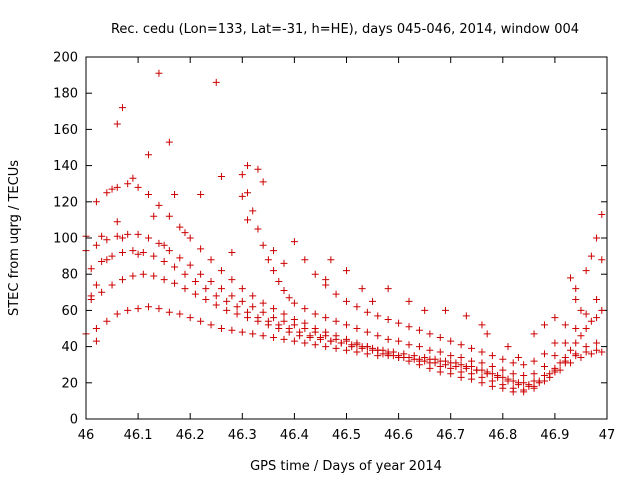 This screenshot has height=480, width=640. Describe the element at coordinates (346, 435) in the screenshot. I see `x-tick-label: 46.5` at that location.